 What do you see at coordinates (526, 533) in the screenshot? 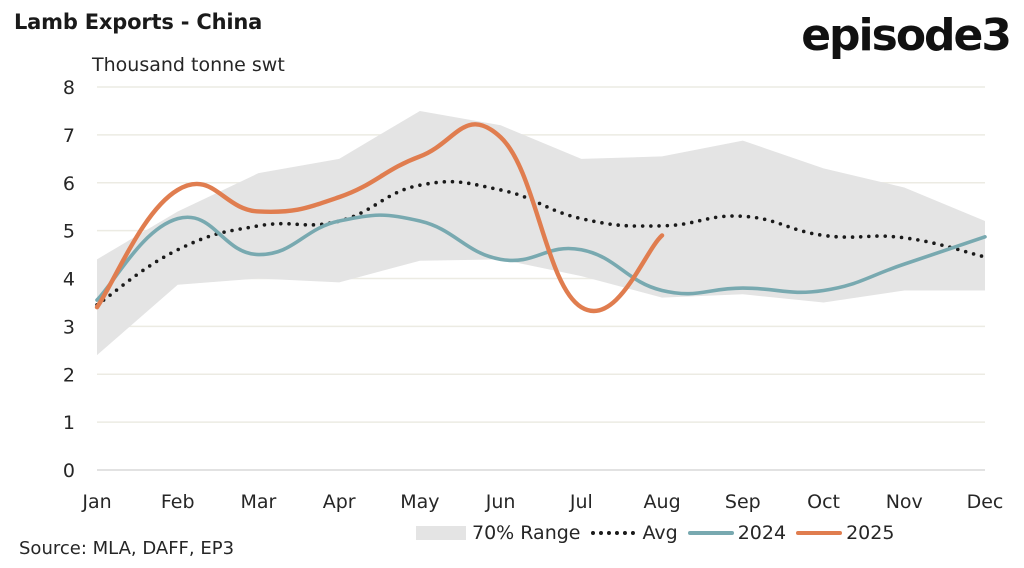
I see `legend-label-range: 70% Range` at bounding box center [526, 533].